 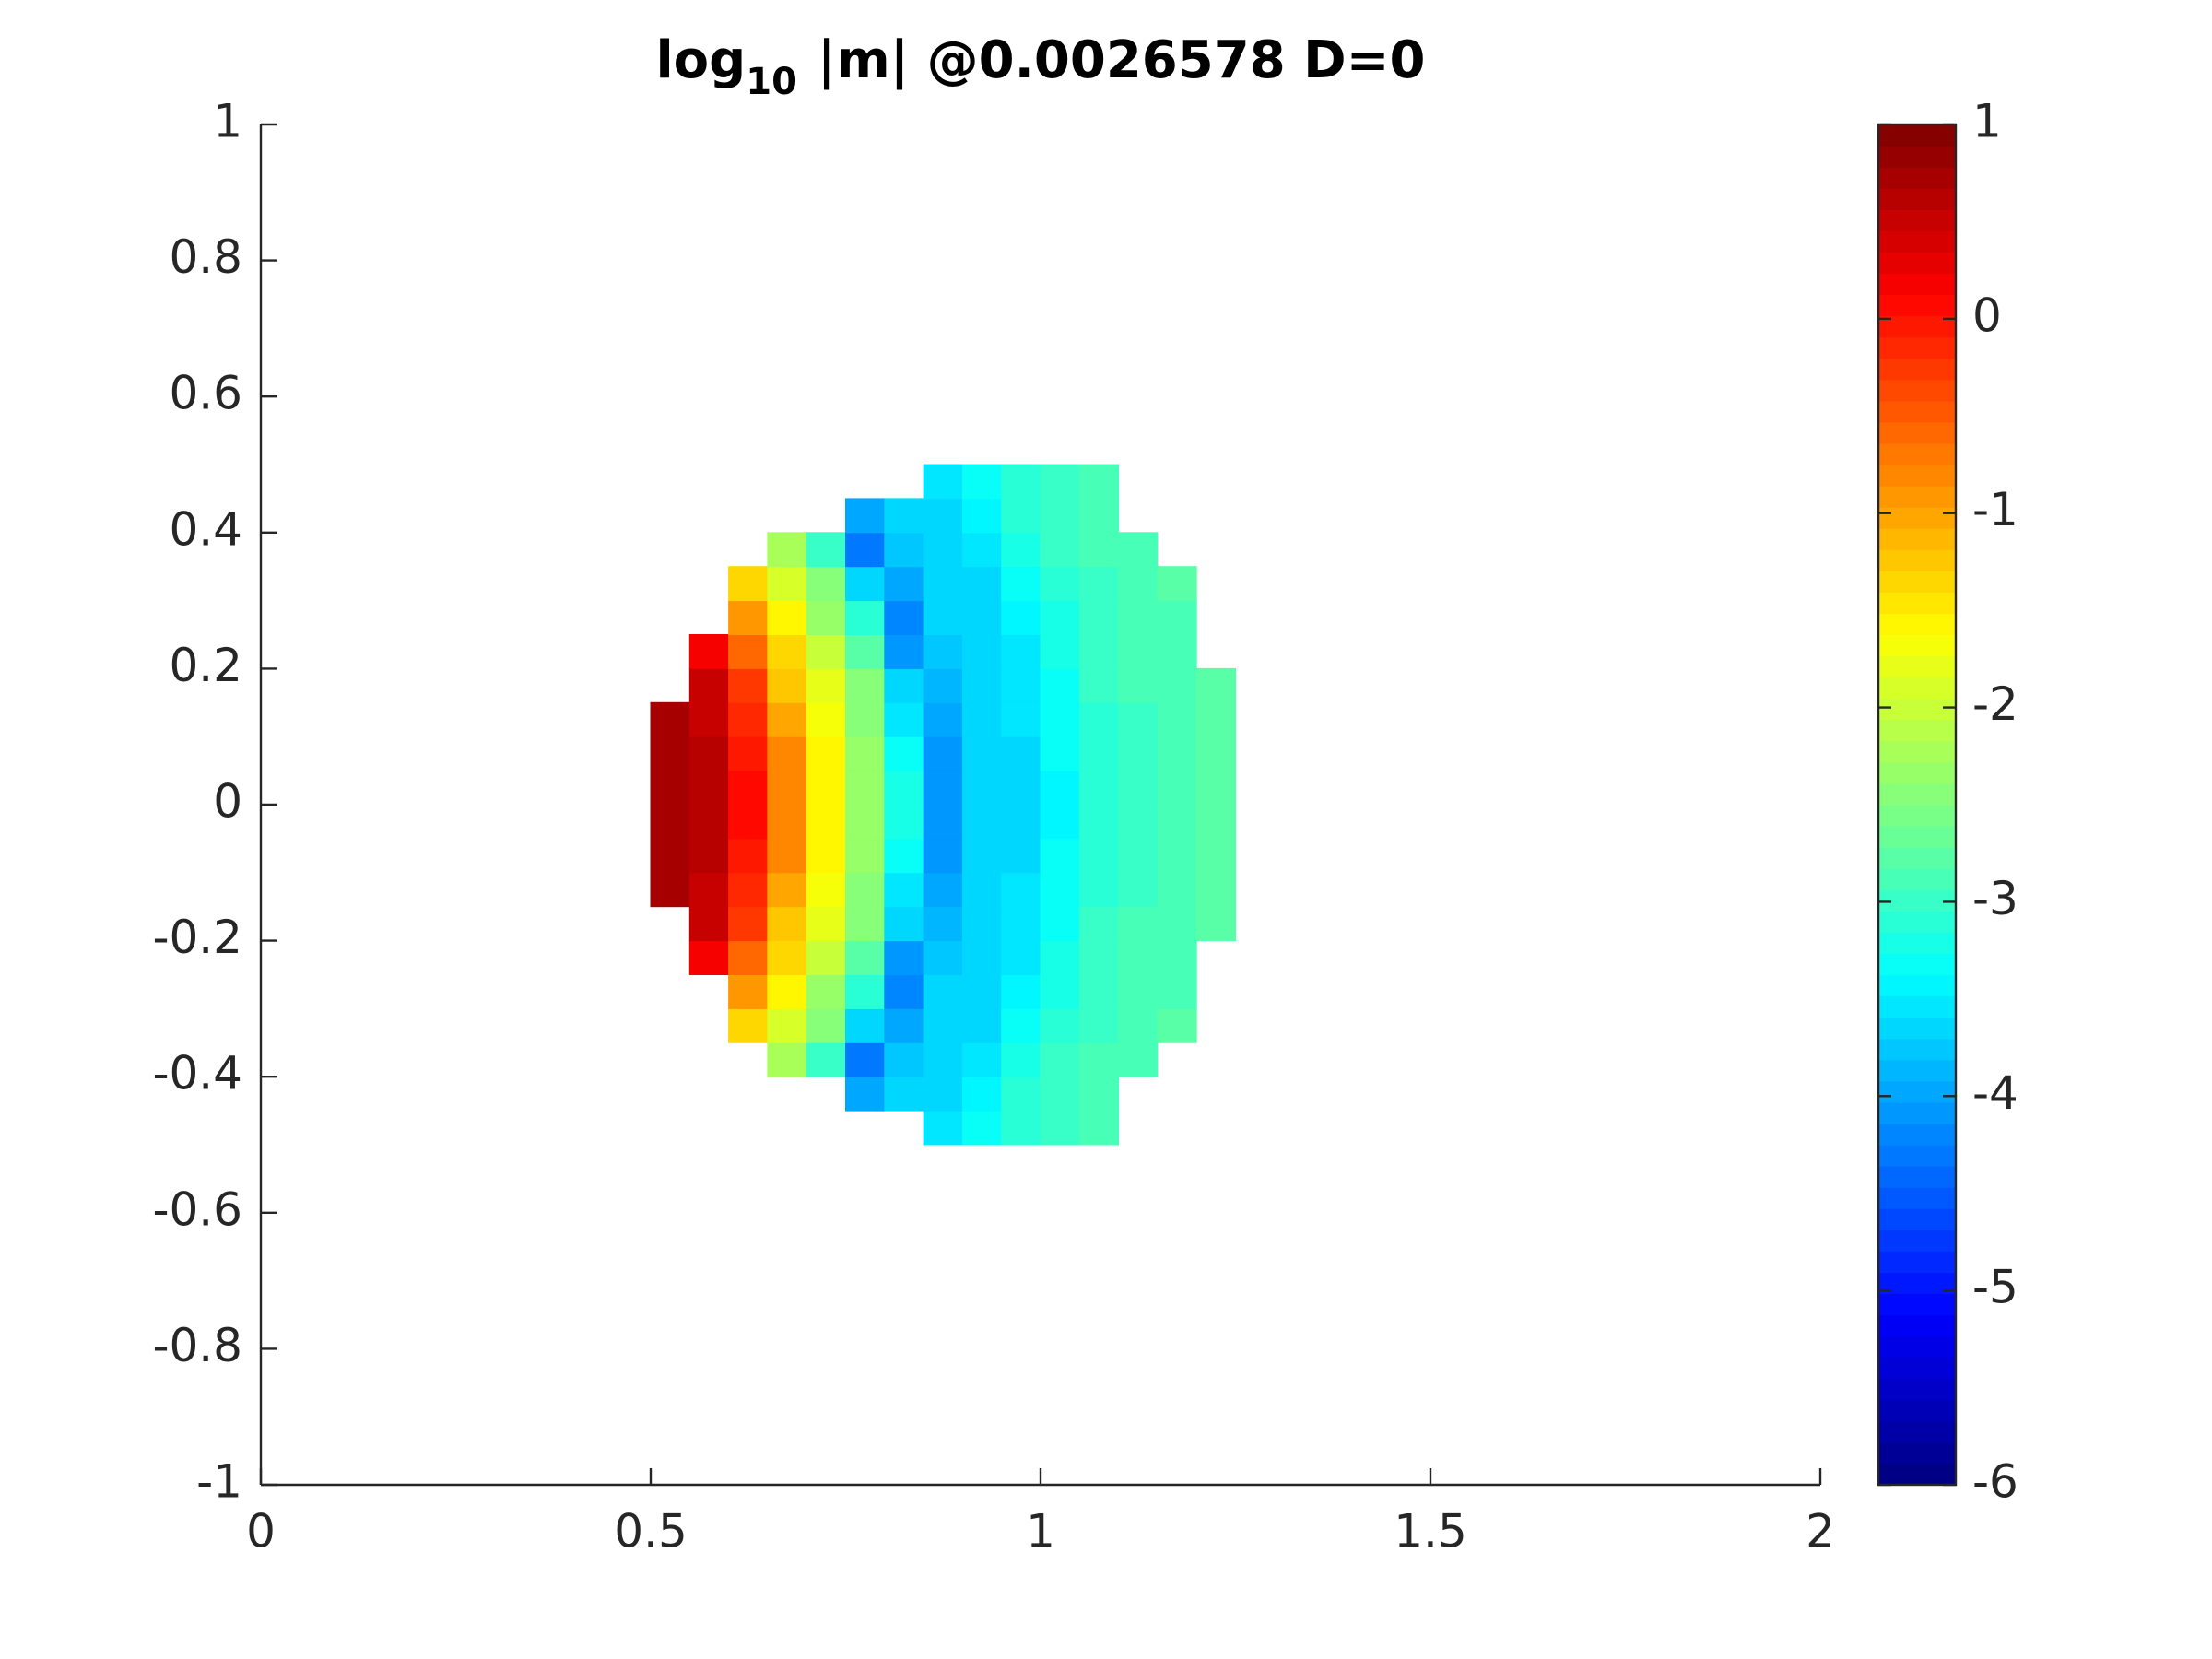 I want to click on y-tick-label: 0.4, so click(x=205, y=529).